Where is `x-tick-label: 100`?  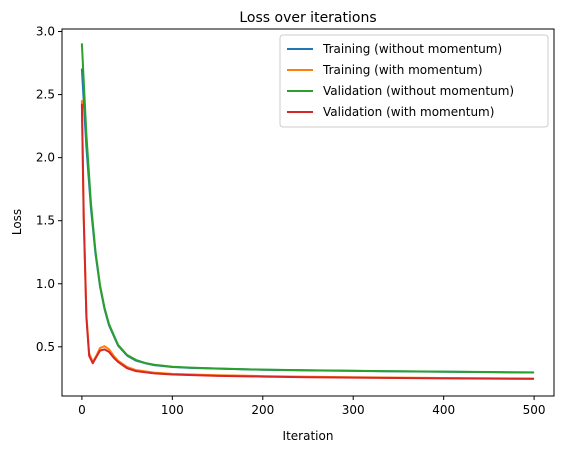
x-tick-label: 100 is located at coordinates (172, 410).